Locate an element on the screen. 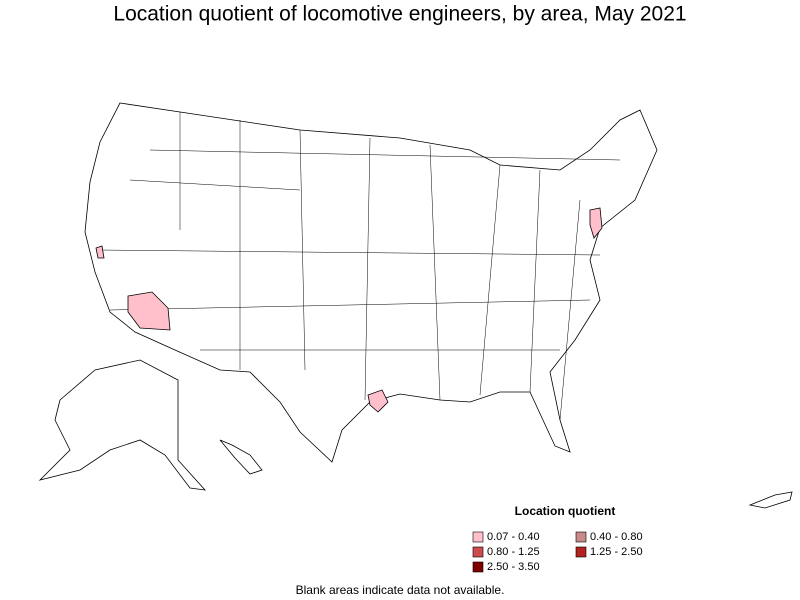 The width and height of the screenshot is (800, 600). legend-label: 2.50 - 3.50 is located at coordinates (513, 567).